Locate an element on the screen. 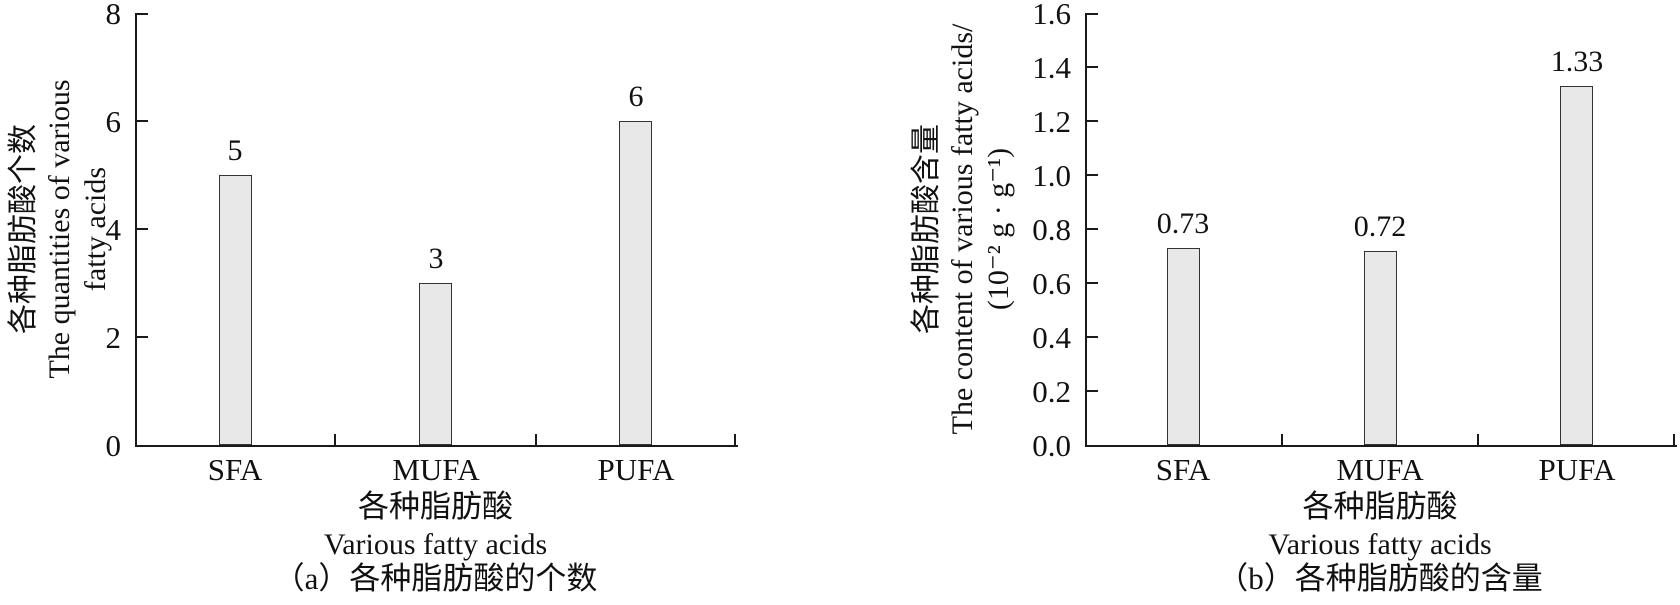  y-tick-label: 6 is located at coordinates (113, 121).